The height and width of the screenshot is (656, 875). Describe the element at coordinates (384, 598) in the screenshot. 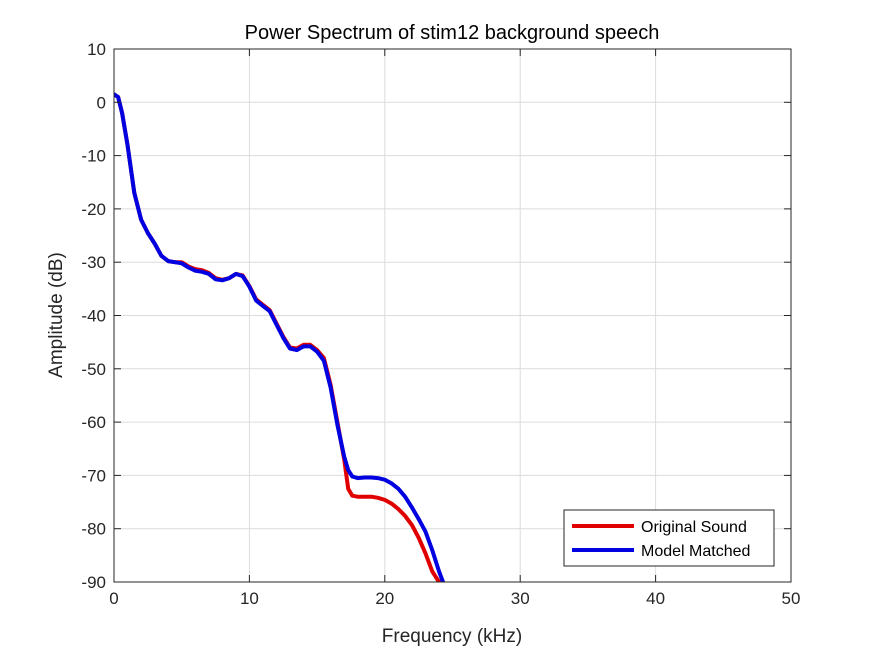

I see `x-tick-label: 20` at that location.